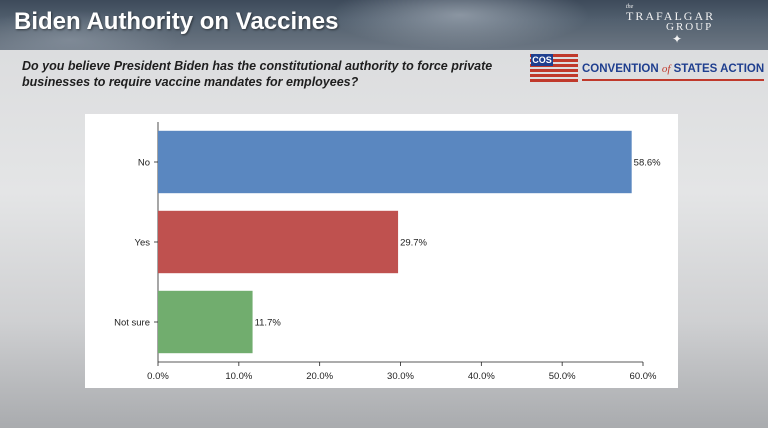  I want to click on bar-yes, so click(278, 242).